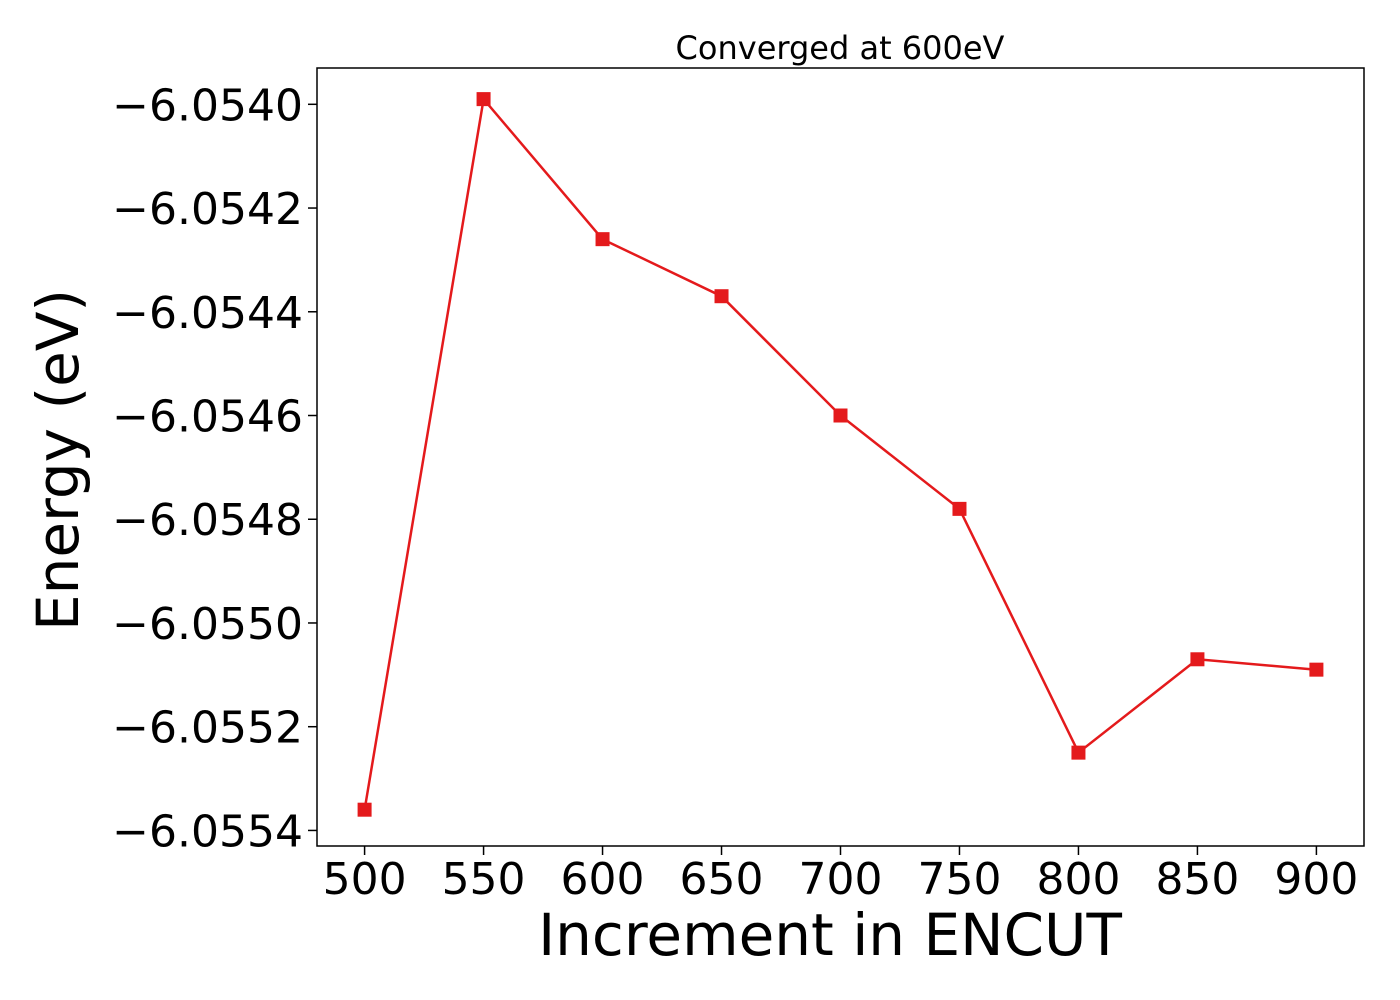  I want to click on x-tick-label: 550, so click(484, 879).